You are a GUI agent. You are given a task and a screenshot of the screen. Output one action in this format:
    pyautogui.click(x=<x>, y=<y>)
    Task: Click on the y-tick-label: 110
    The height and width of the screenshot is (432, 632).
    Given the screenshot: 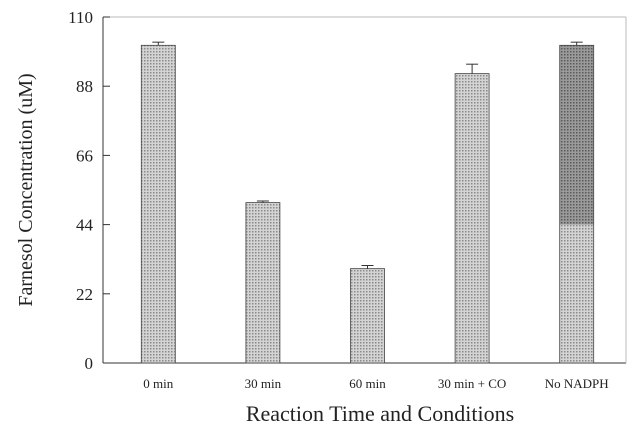 What is the action you would take?
    pyautogui.click(x=80, y=17)
    